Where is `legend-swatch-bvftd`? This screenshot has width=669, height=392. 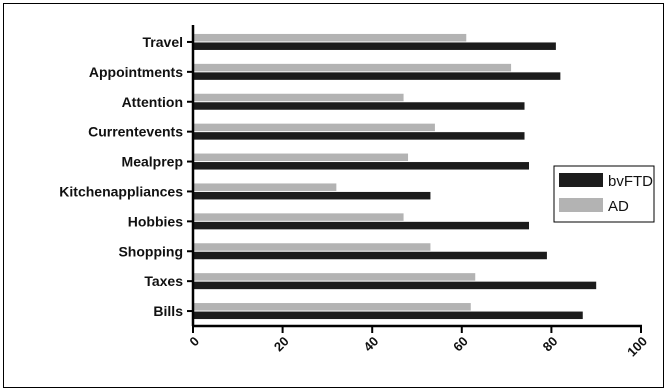
legend-swatch-bvftd is located at coordinates (581, 180).